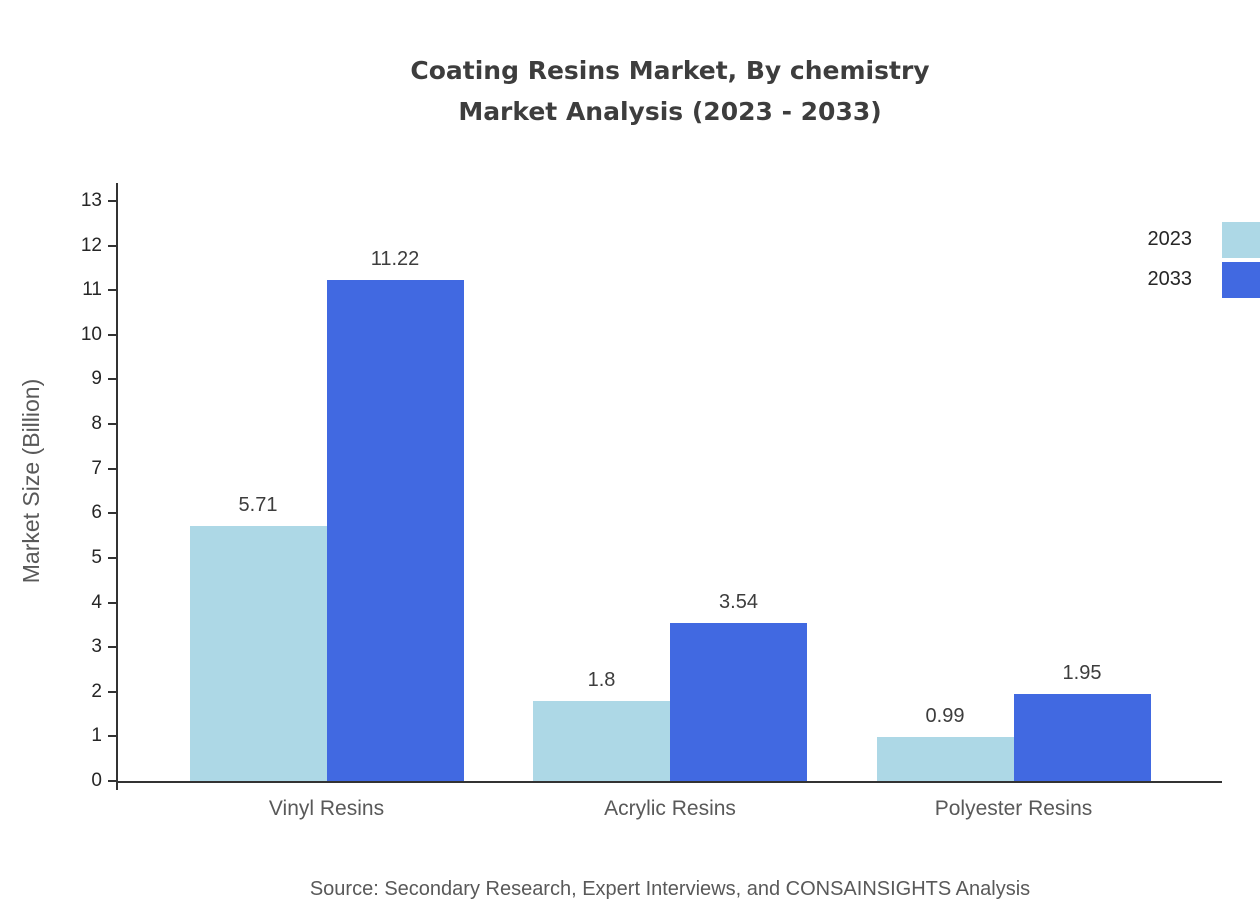  Describe the element at coordinates (670, 111) in the screenshot. I see `chart-title-line2: Market Analysis (2023 - 2033)` at that location.